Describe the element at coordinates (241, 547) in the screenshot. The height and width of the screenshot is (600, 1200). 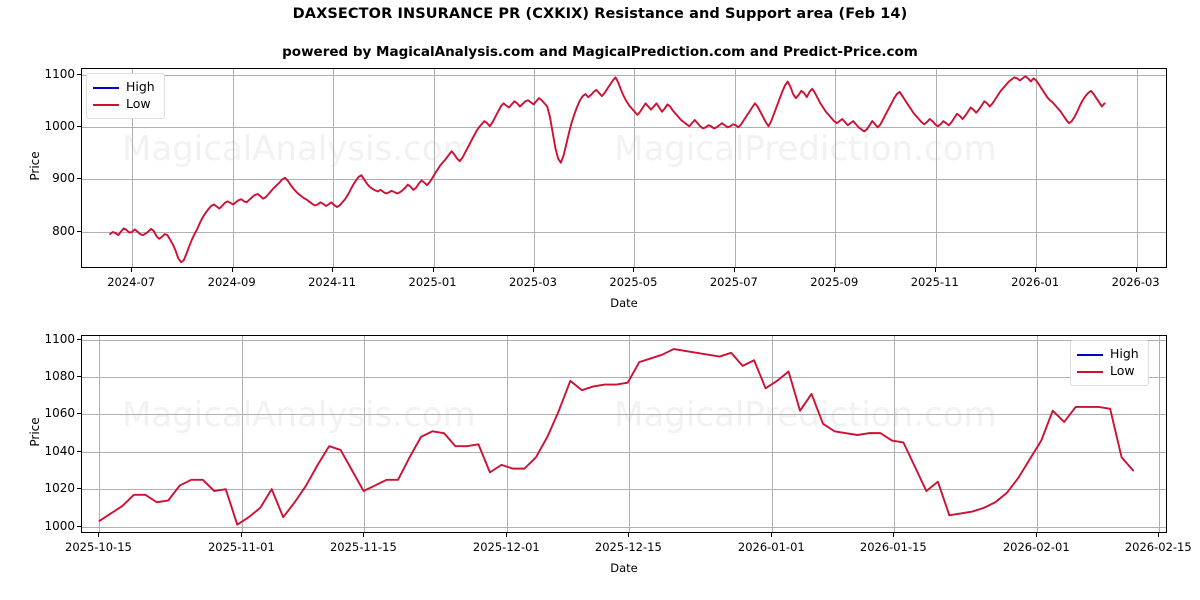
I see `x-axis-label: 2025-11-01` at that location.